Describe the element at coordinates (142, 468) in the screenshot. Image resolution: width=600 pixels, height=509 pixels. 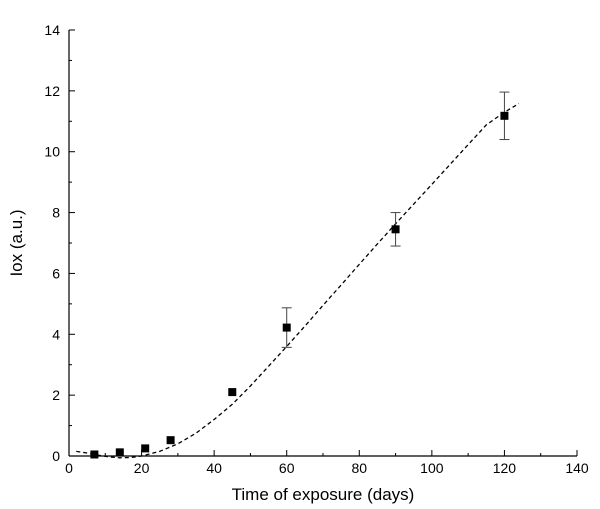
I see `x-tick-label: 20` at that location.